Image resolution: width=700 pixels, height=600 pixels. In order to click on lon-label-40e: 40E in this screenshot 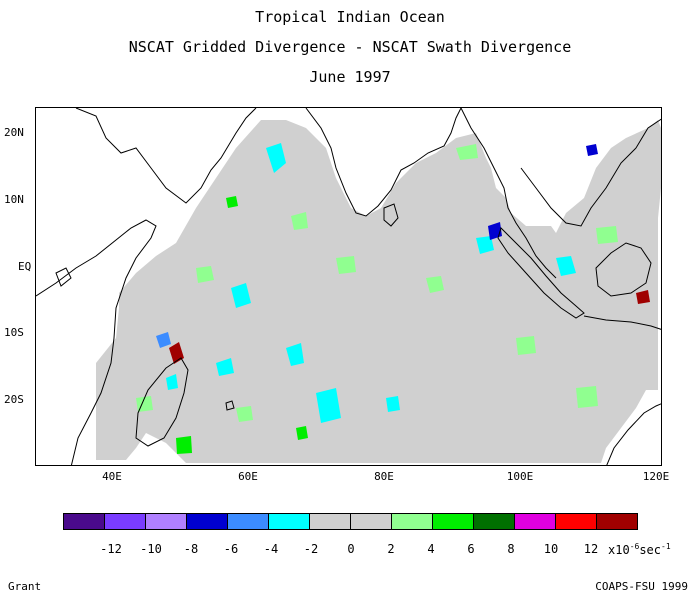, I will do `click(112, 476)`.